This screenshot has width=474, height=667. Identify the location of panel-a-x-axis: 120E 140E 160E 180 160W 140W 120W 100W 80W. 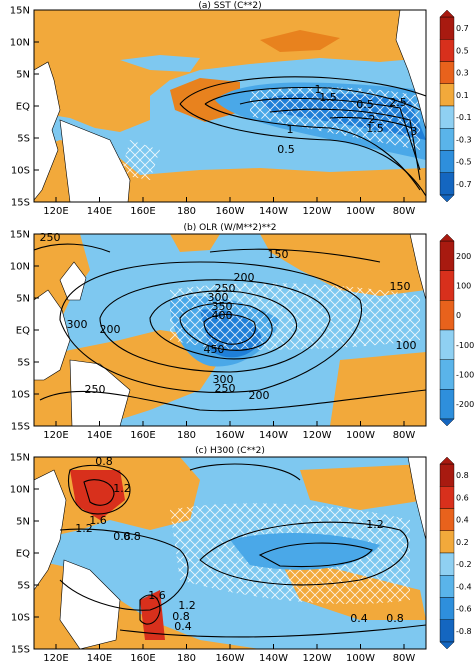
(229, 207).